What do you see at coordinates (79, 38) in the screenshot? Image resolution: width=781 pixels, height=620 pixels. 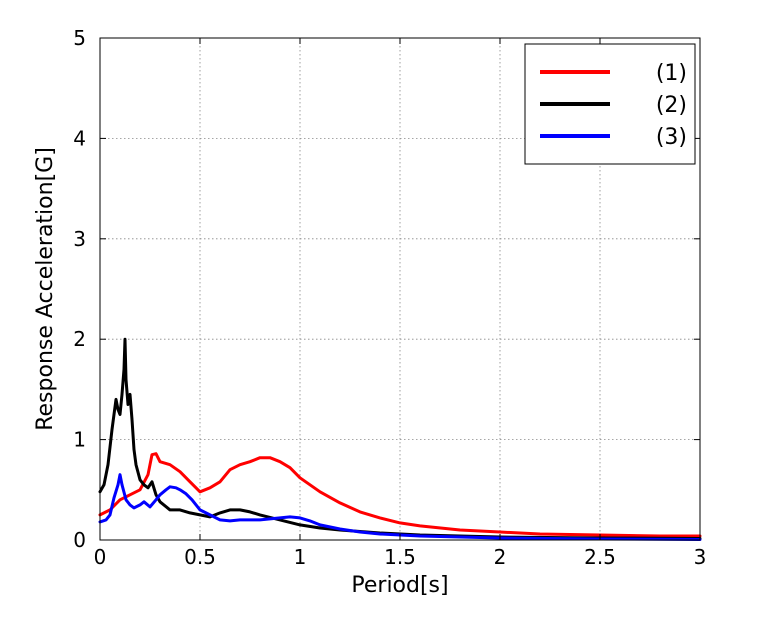 I see `y-tick-label: 5` at bounding box center [79, 38].